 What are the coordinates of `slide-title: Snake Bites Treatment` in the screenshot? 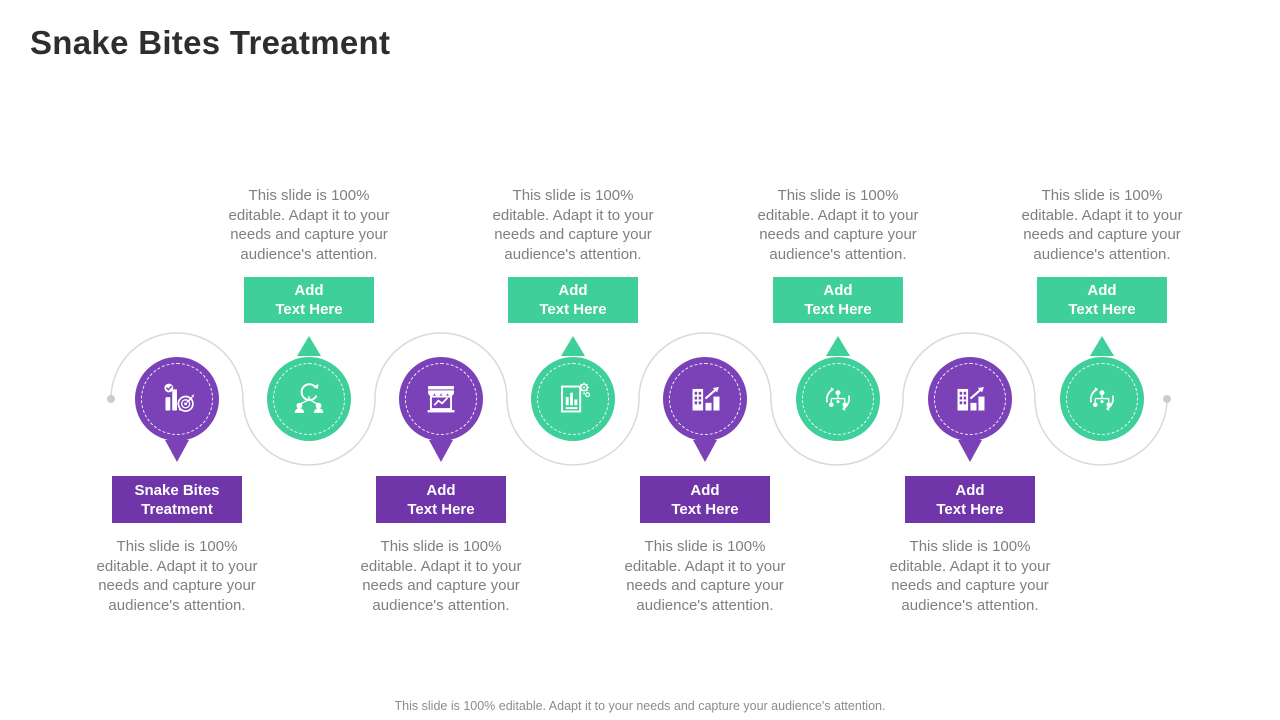 It's located at (210, 42).